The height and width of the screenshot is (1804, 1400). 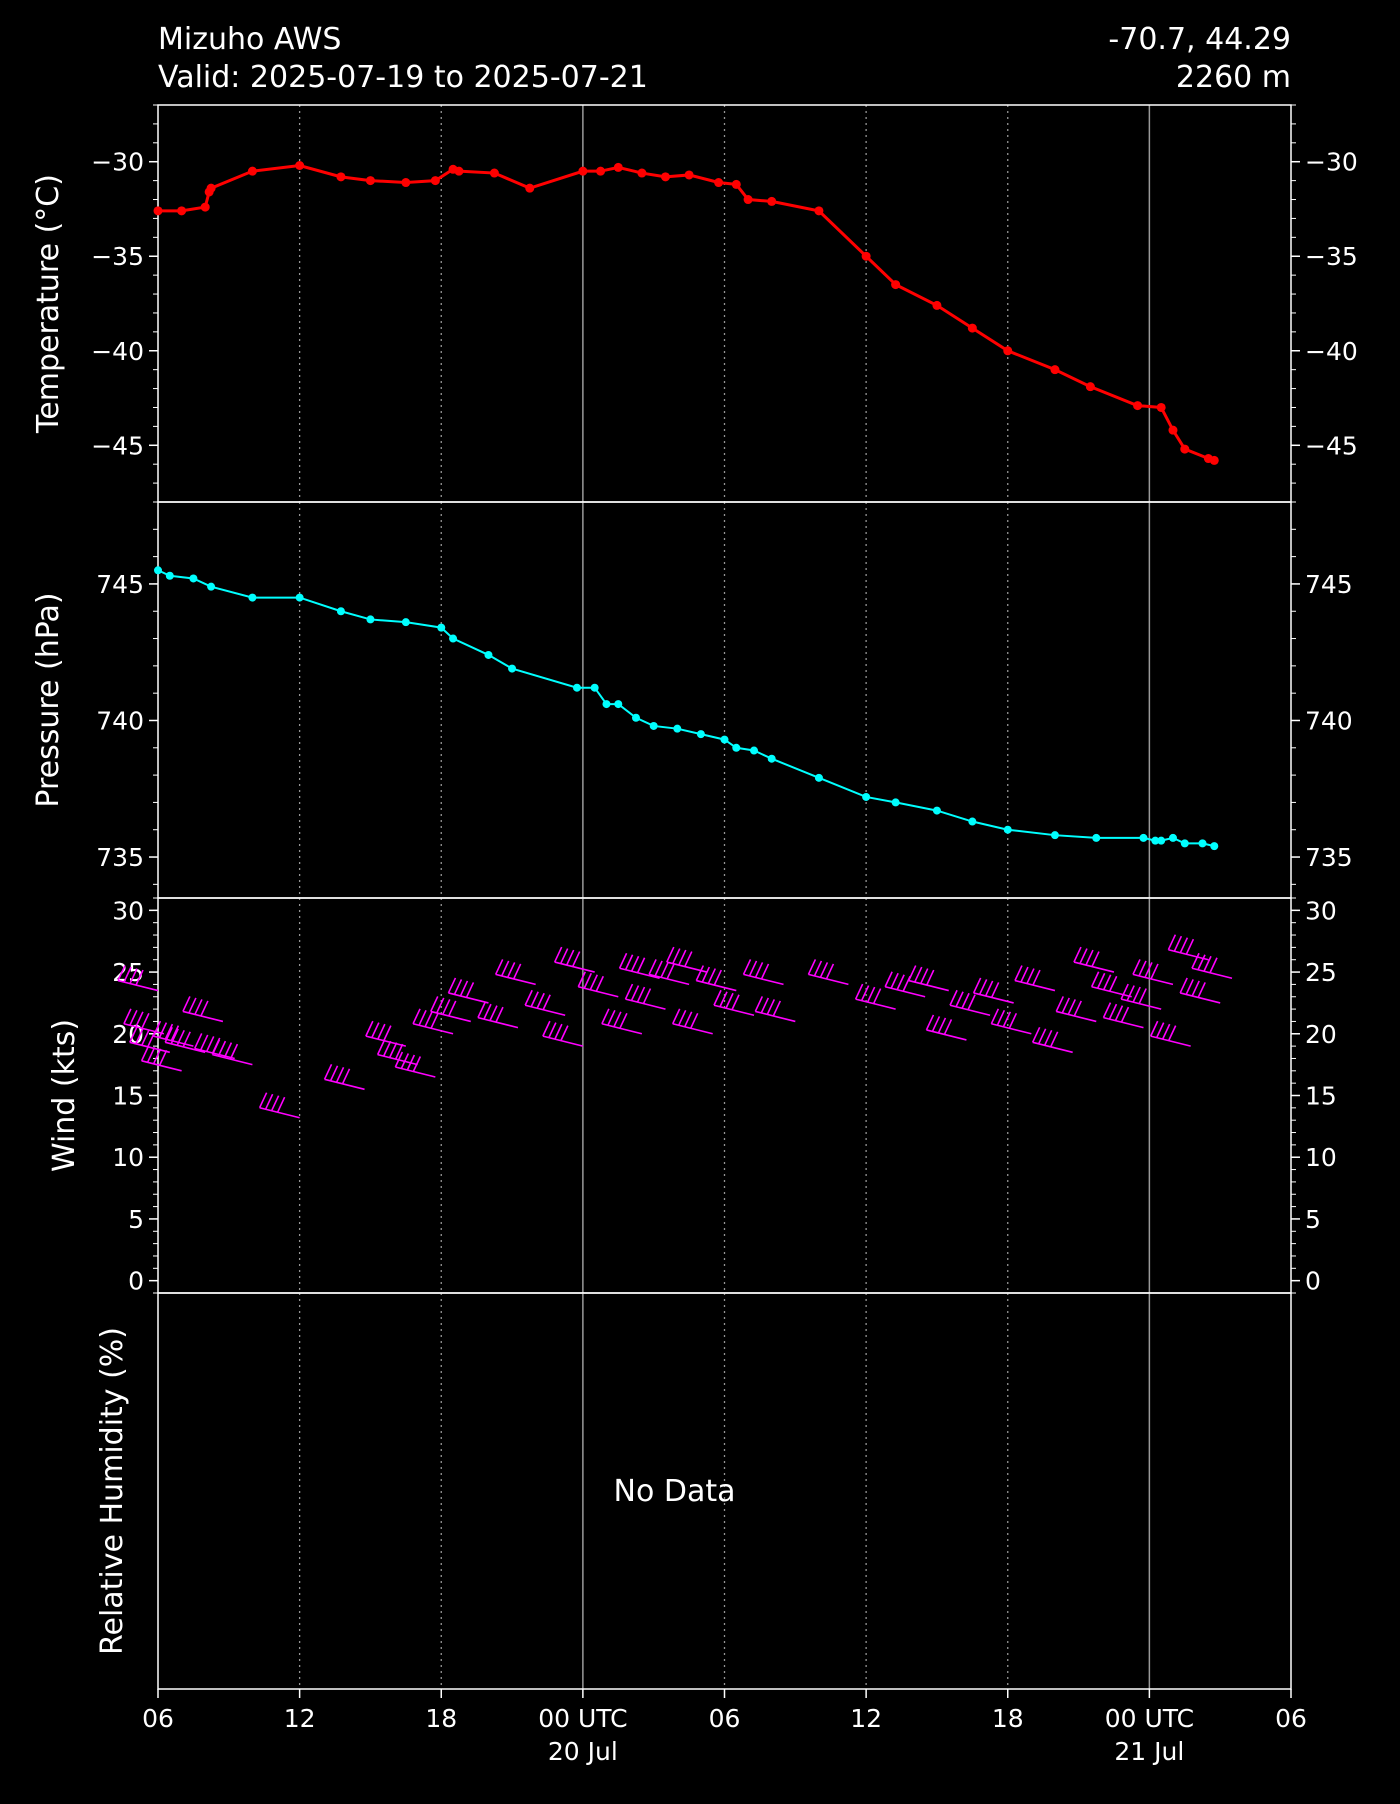 I want to click on no-data-annotation: No Data, so click(x=675, y=1491).